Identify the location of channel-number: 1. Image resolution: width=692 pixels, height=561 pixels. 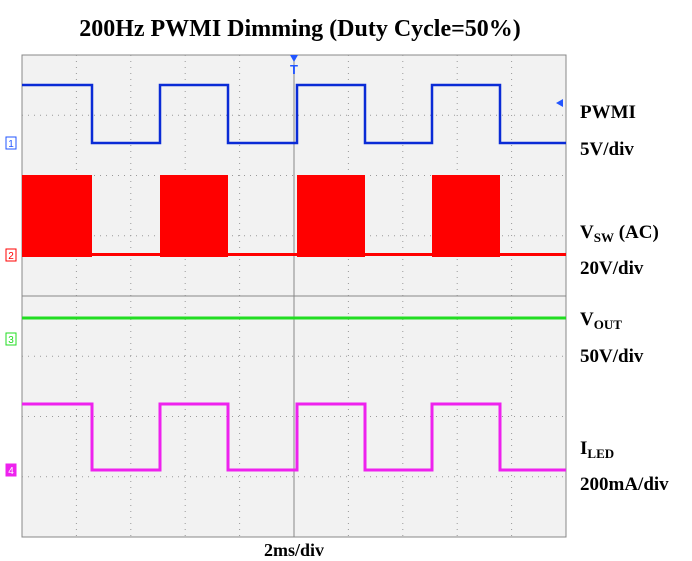
(11, 144).